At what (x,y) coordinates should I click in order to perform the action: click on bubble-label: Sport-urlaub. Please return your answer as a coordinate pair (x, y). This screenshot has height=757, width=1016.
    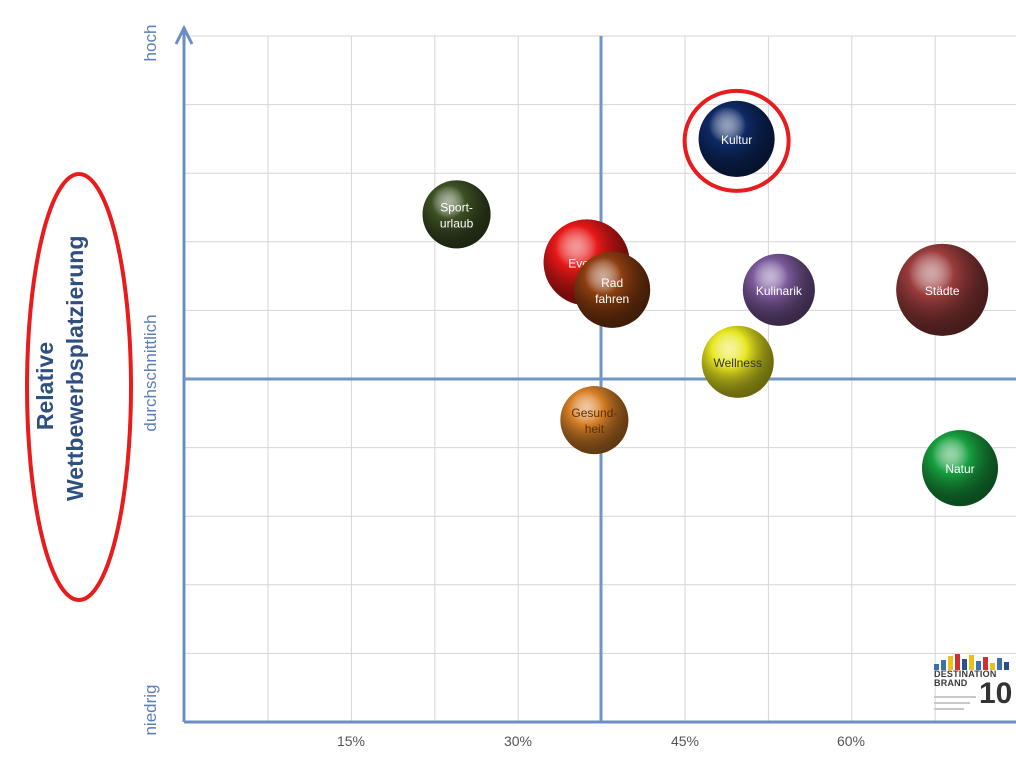
    Looking at the image, I should click on (457, 215).